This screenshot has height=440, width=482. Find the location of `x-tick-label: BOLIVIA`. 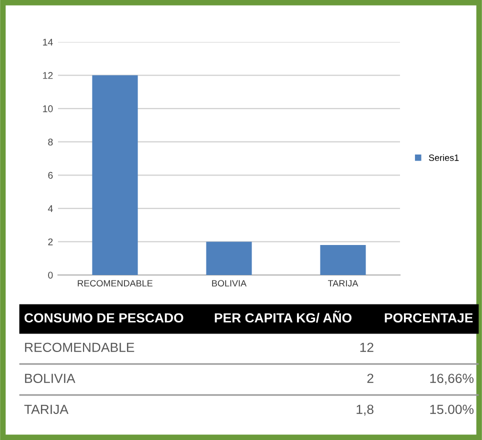

x-tick-label: BOLIVIA is located at coordinates (229, 283).